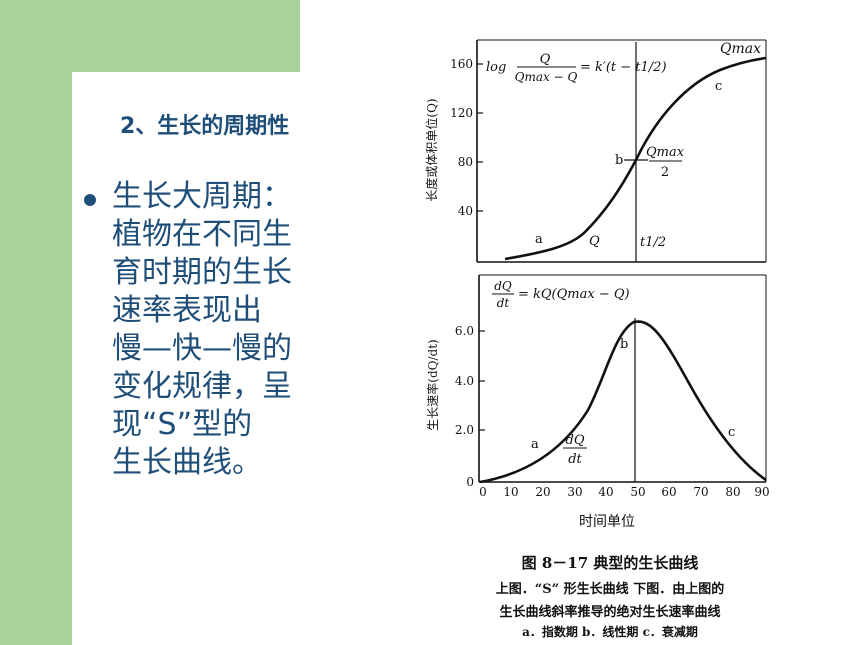  What do you see at coordinates (574, 294) in the screenshot?
I see `svg-text: = kQ(Qmax − Q)` at bounding box center [574, 294].